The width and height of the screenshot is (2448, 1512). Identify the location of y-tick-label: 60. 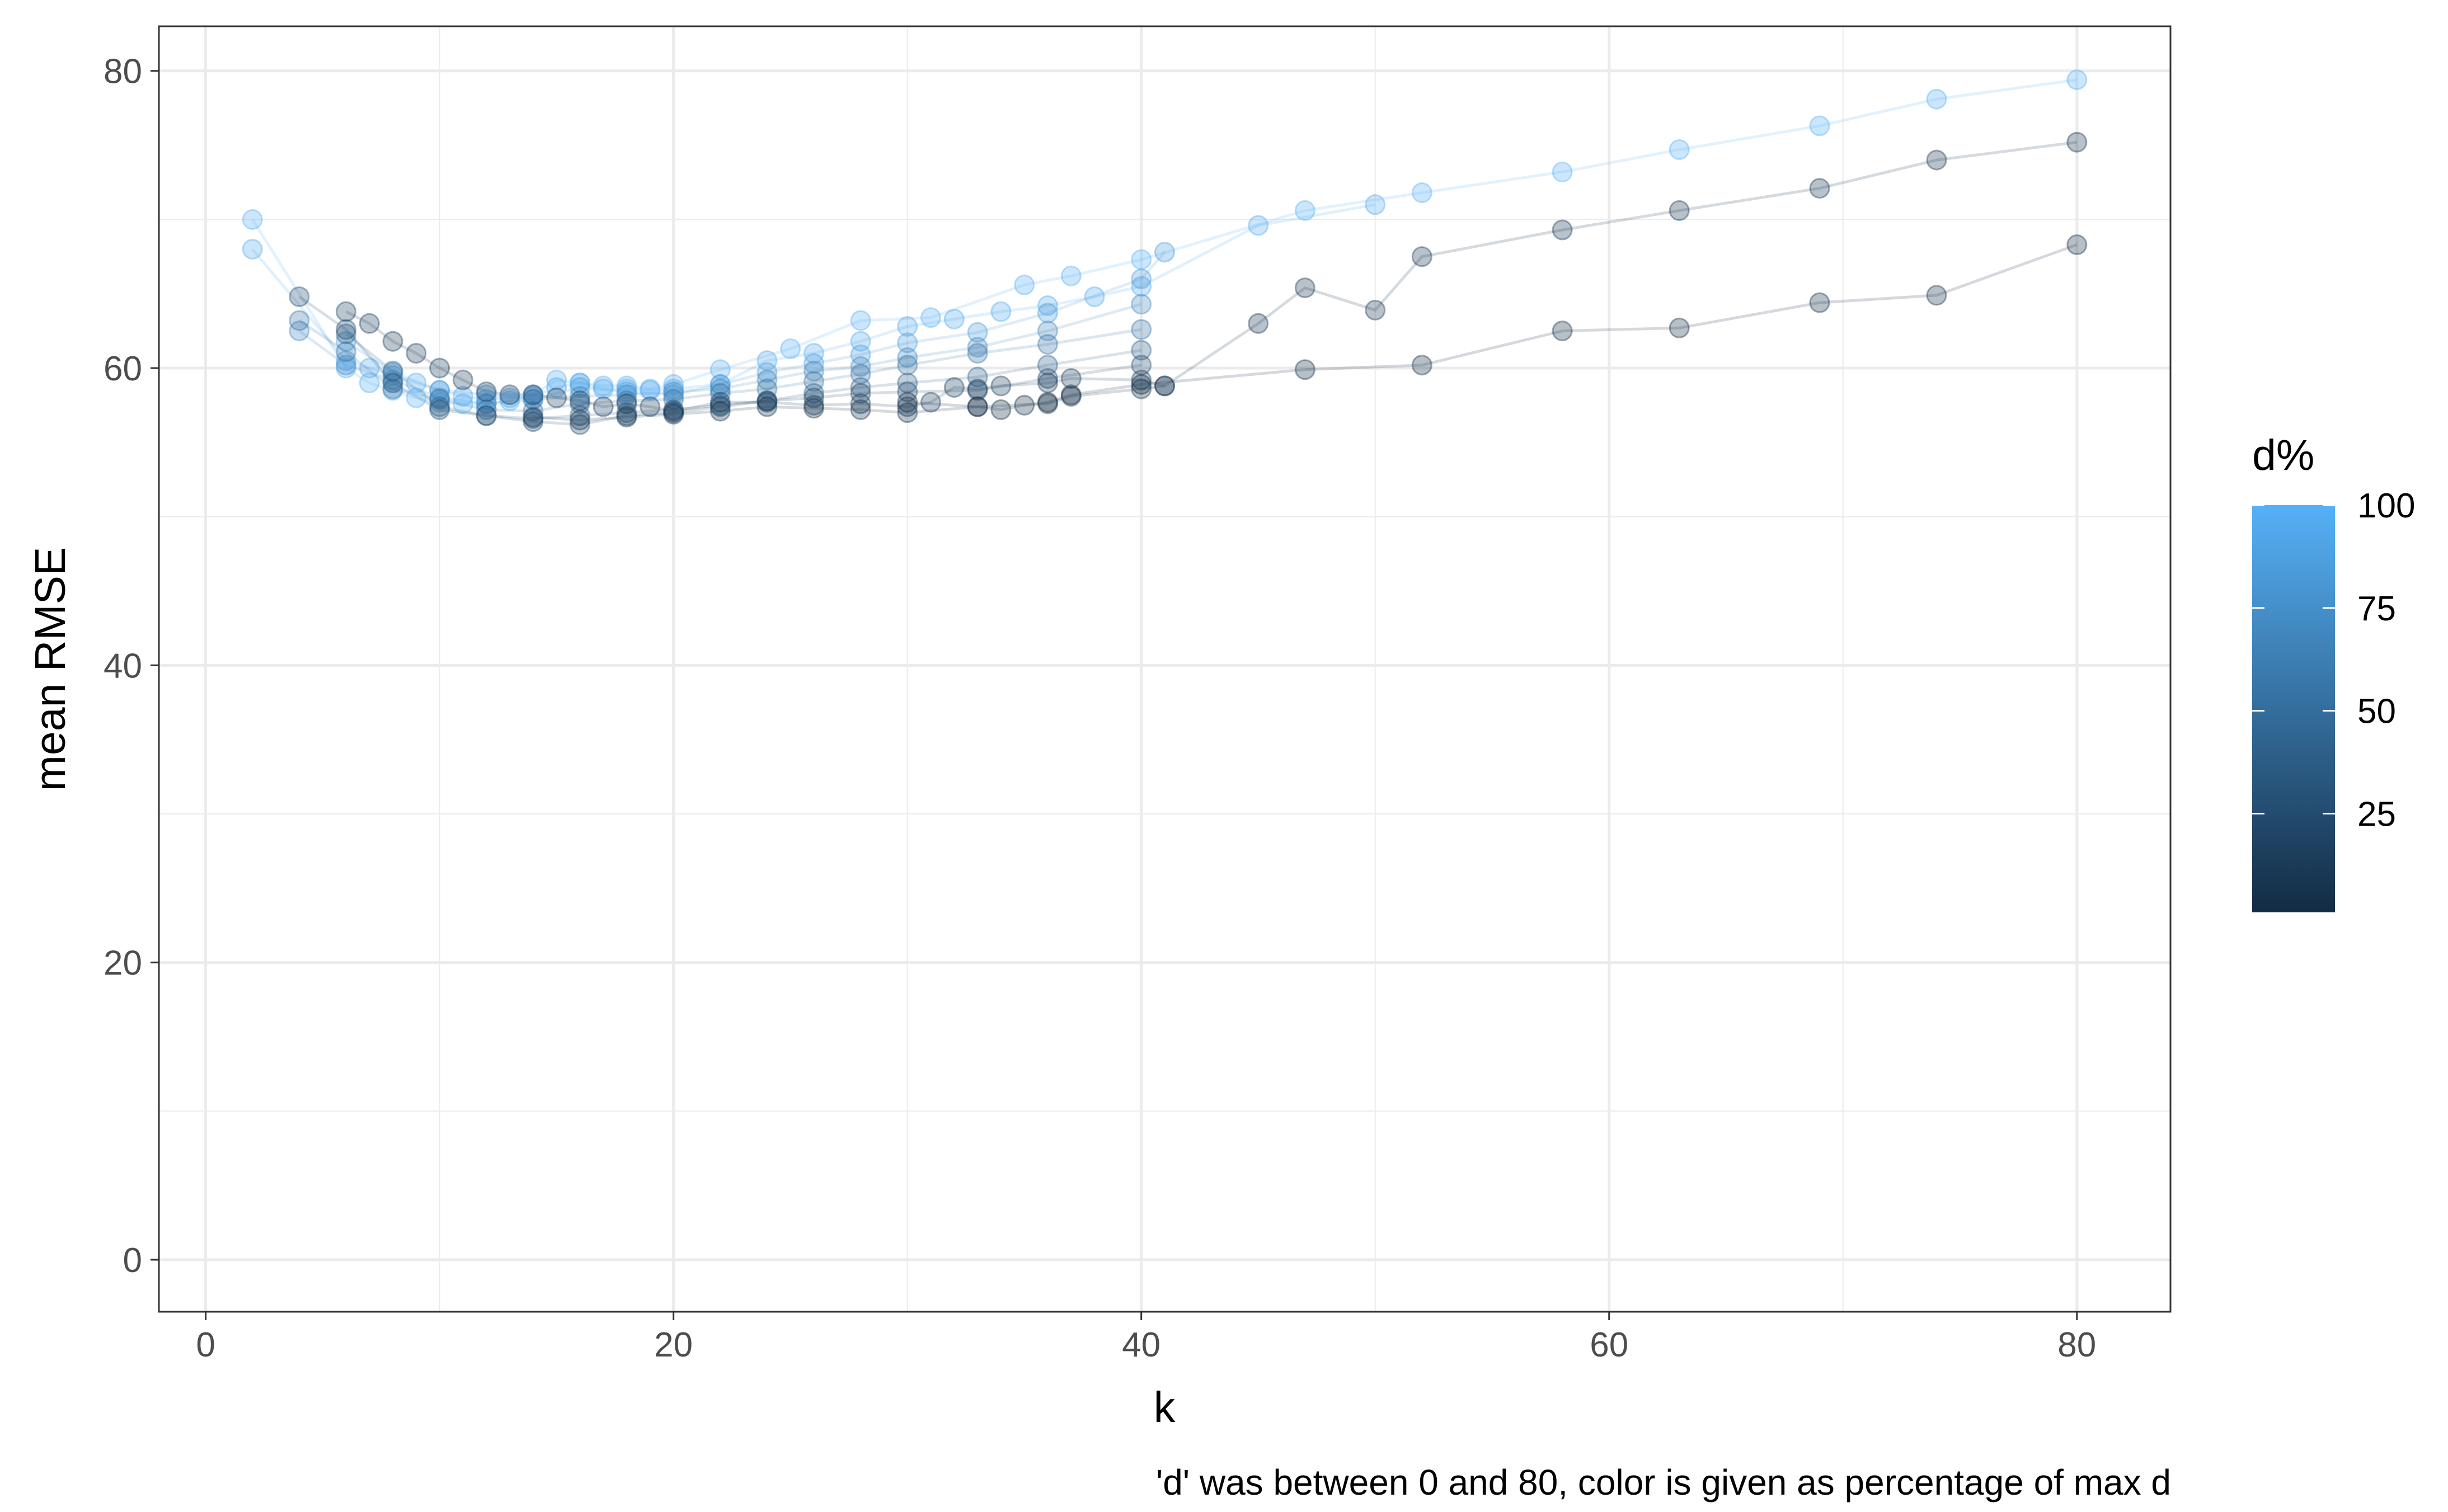
(123, 369).